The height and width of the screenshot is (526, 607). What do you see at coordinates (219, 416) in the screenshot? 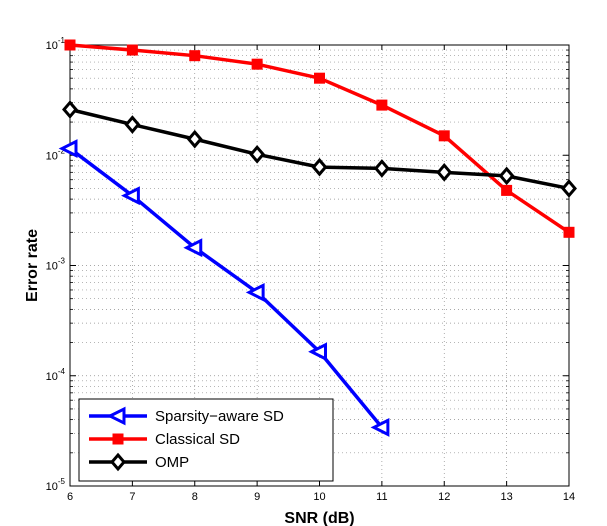
I see `legend-label: Sparsity−aware SD` at bounding box center [219, 416].